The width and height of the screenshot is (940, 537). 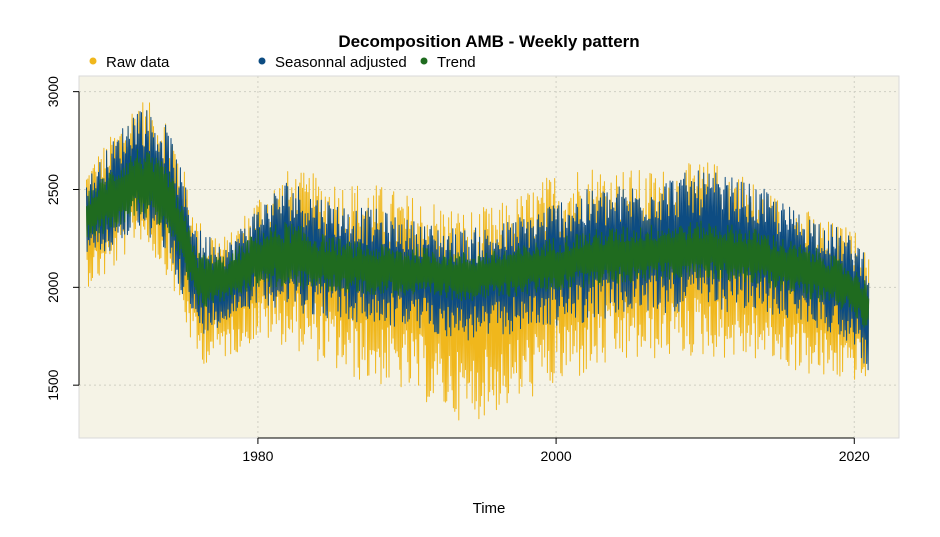 I want to click on legend-label: Trend, so click(x=456, y=62).